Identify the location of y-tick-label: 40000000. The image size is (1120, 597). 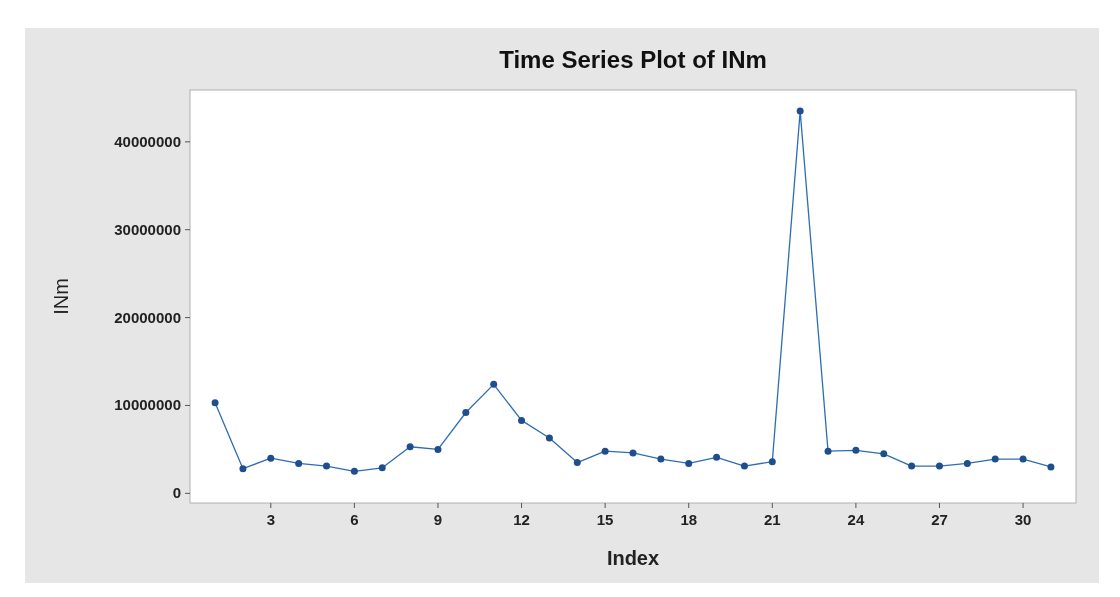
(147, 141).